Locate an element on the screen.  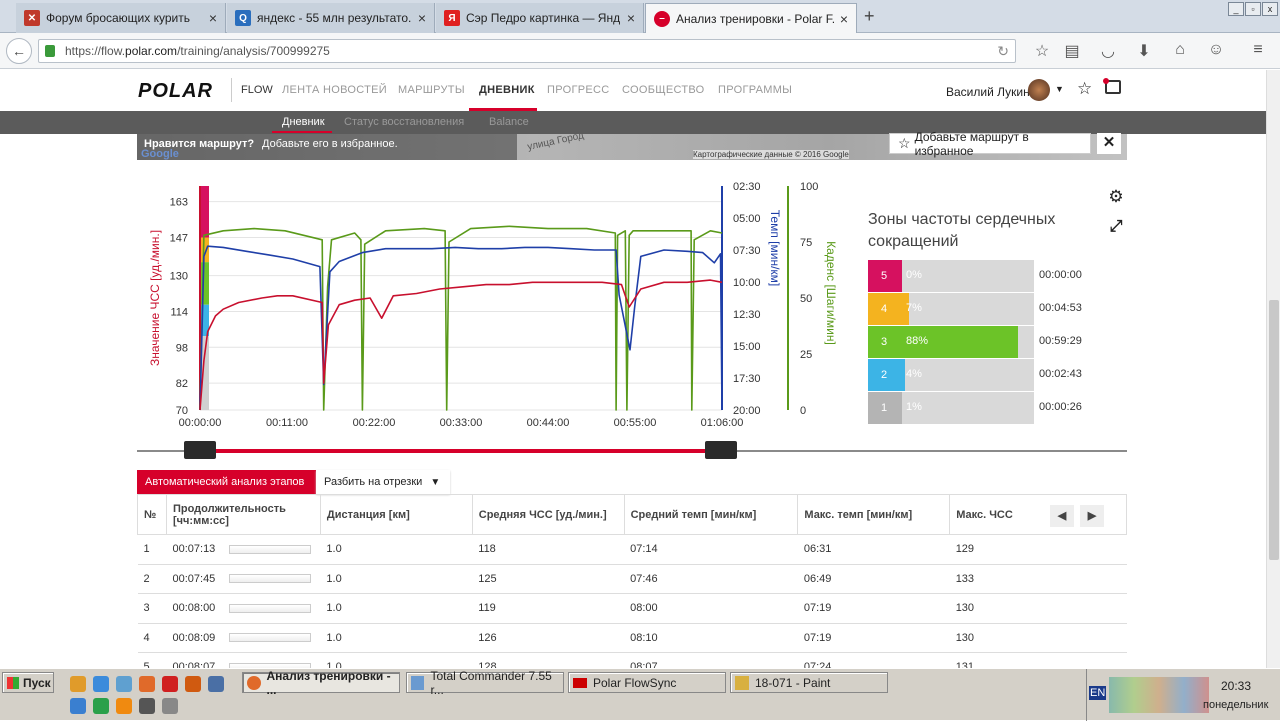
table-cell: 130 is located at coordinates (1038, 637).